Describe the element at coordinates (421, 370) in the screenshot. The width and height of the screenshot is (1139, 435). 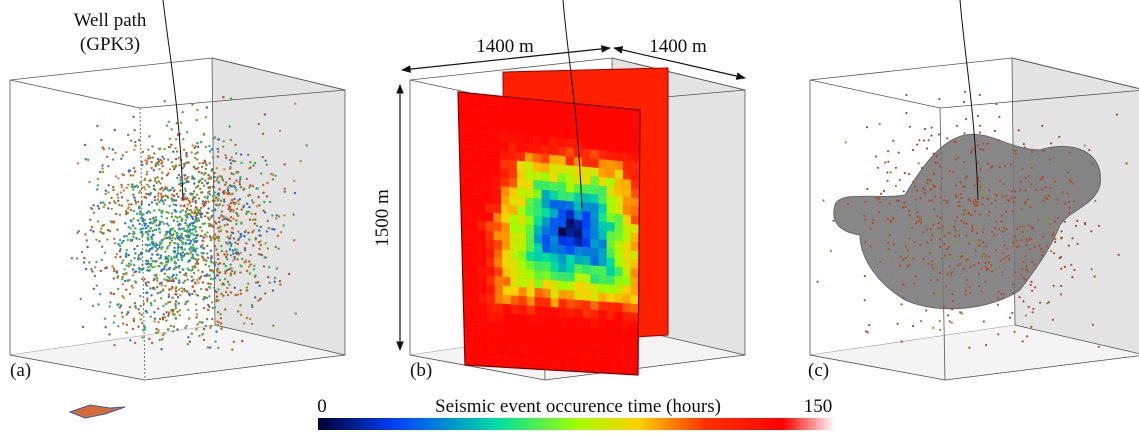
I see `panel-label: (b)` at that location.